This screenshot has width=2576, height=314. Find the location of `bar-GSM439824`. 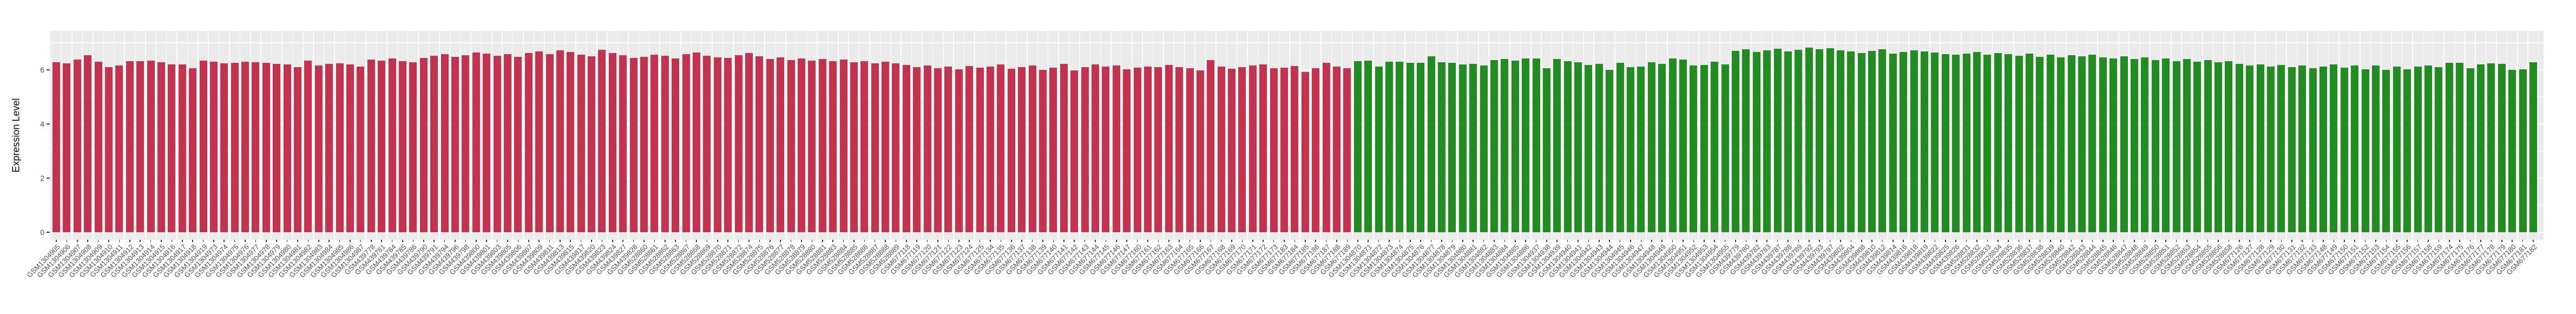

bar-GSM439824 is located at coordinates (612, 142).